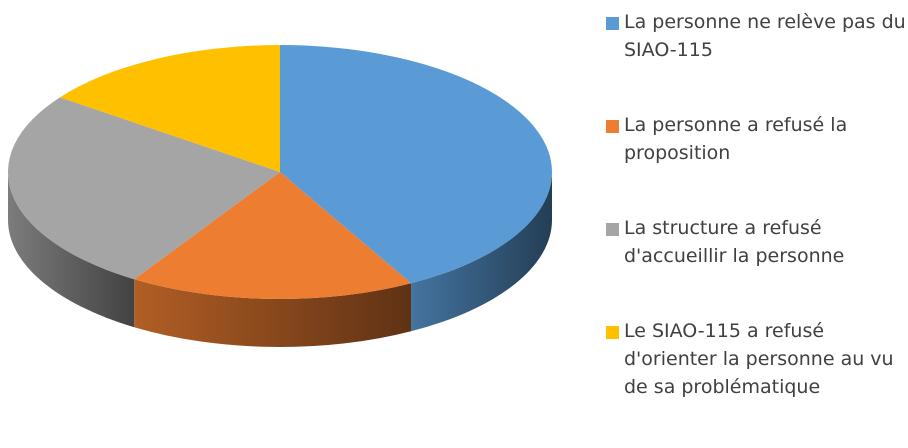  Describe the element at coordinates (736, 139) in the screenshot. I see `legend-label: La personne a refusé la proposition` at that location.